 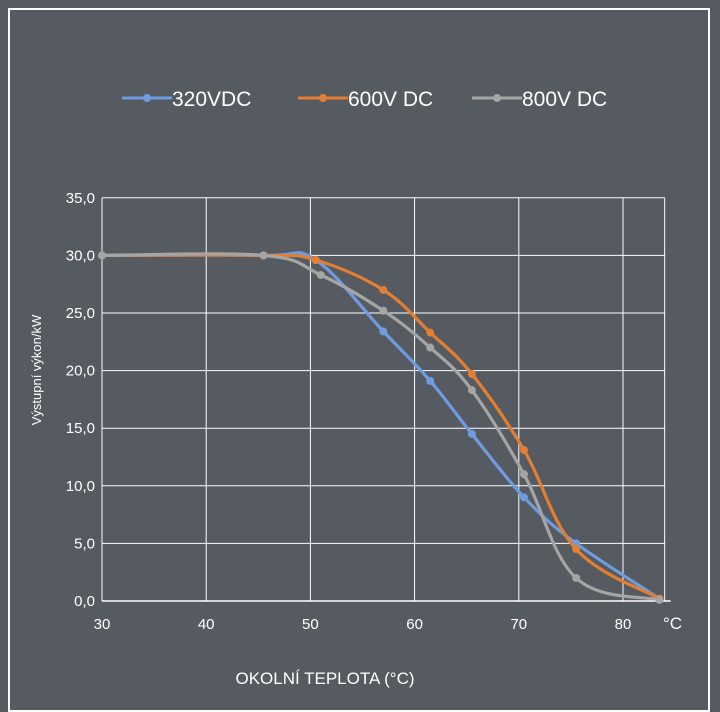 I want to click on x-unit-label: °C, so click(x=672, y=623).